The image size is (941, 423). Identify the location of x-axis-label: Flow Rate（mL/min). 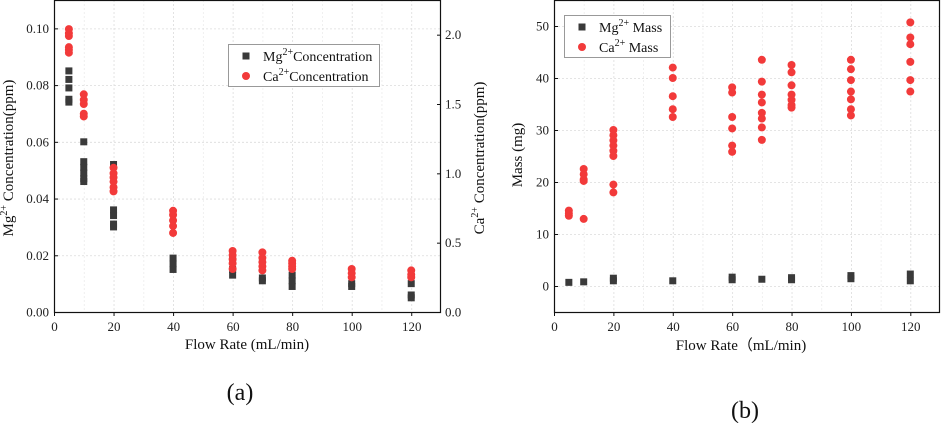
(741, 345).